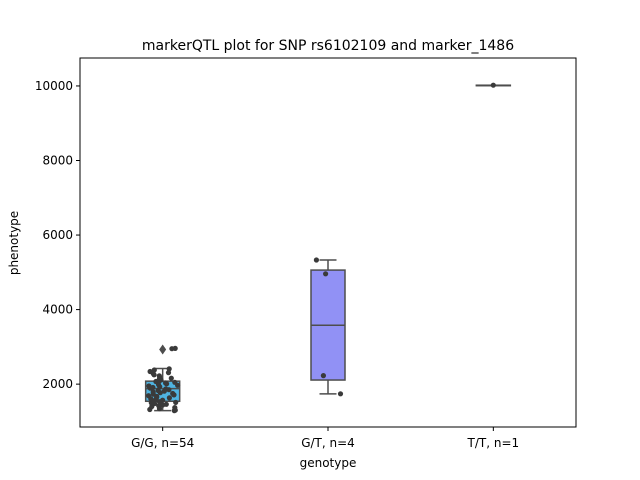  Describe the element at coordinates (328, 443) in the screenshot. I see `x-tick-label: G/T, n=4` at that location.